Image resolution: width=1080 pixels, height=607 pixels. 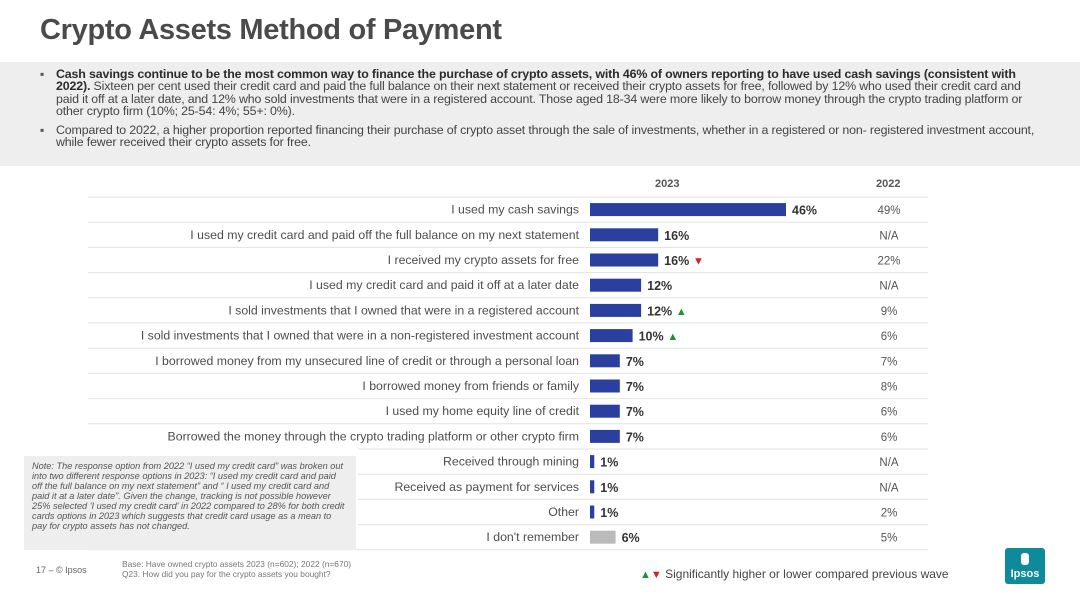 I want to click on category-label: Received through mining, so click(x=511, y=462).